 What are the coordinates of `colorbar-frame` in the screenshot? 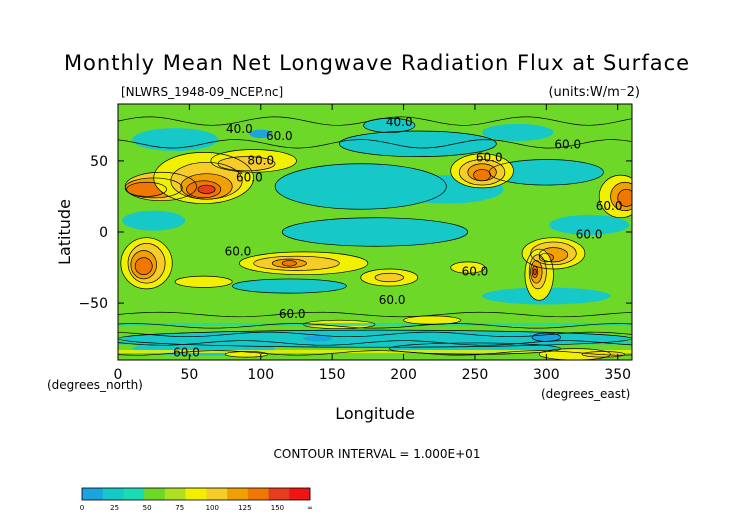 It's located at (196, 494).